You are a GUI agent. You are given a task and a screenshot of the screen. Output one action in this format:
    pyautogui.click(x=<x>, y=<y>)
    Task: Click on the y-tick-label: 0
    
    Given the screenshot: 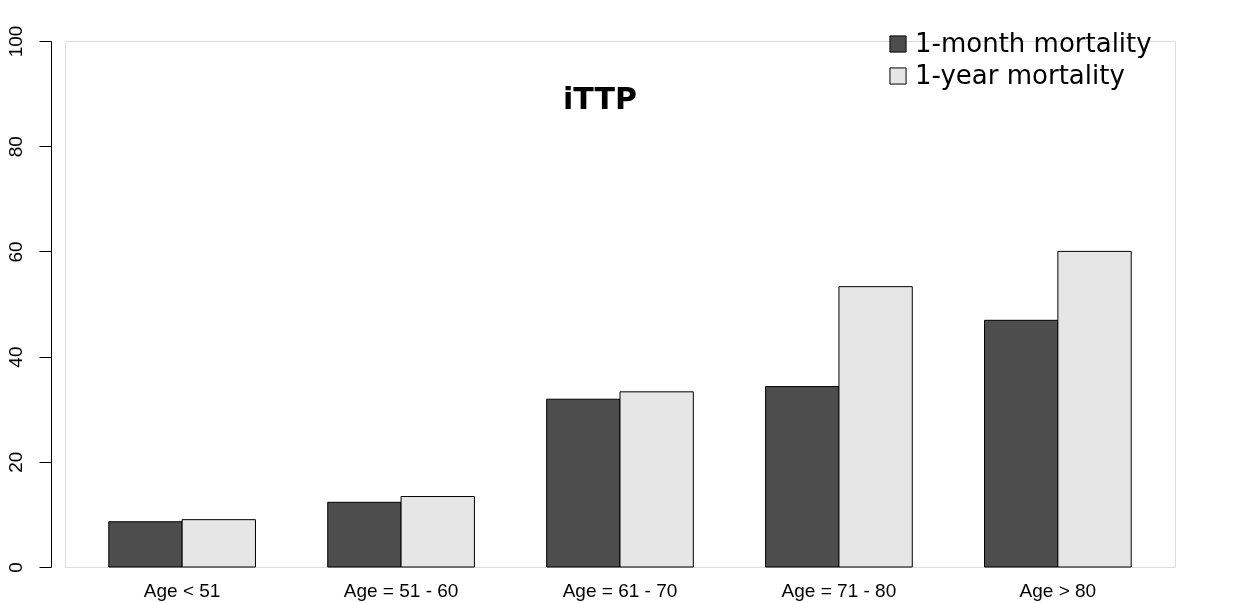 What is the action you would take?
    pyautogui.click(x=15, y=567)
    